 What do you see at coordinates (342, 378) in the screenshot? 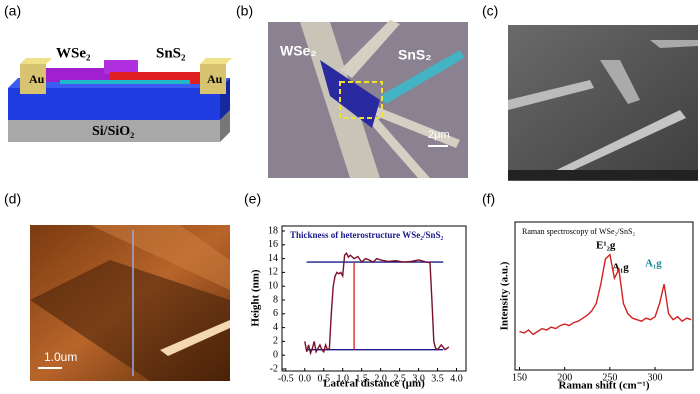
I see `x-tick-label: 1.0` at bounding box center [342, 378].